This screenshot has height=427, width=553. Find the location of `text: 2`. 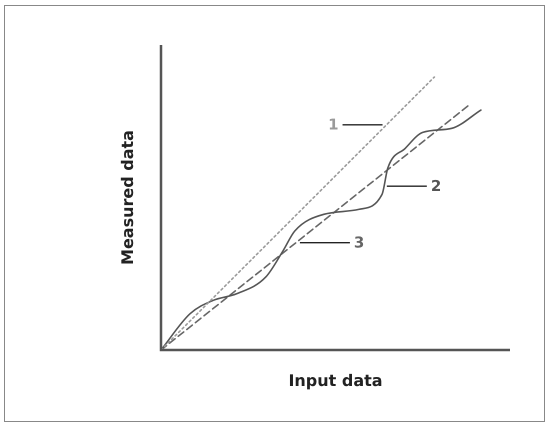

text: 2 is located at coordinates (436, 186).